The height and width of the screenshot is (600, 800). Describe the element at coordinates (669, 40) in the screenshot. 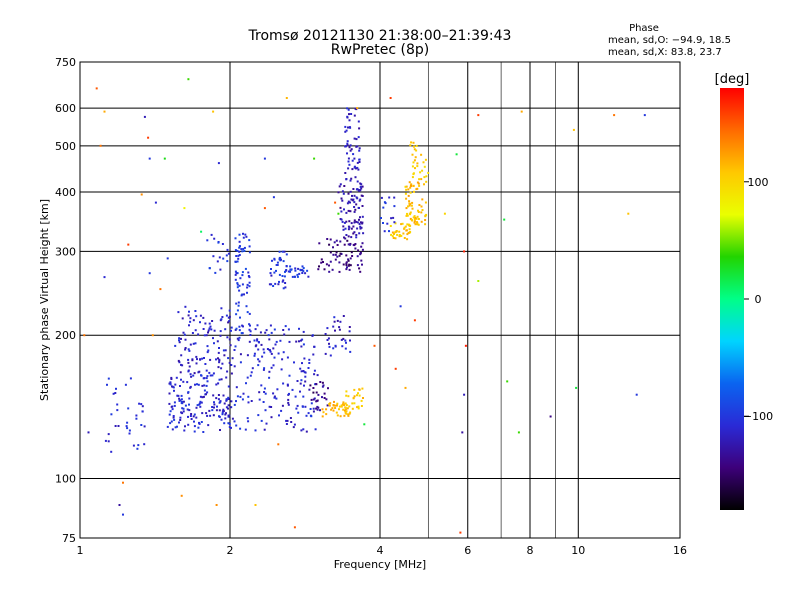

I see `stats-o: mean, sd,O: −94.9, 18.5` at that location.